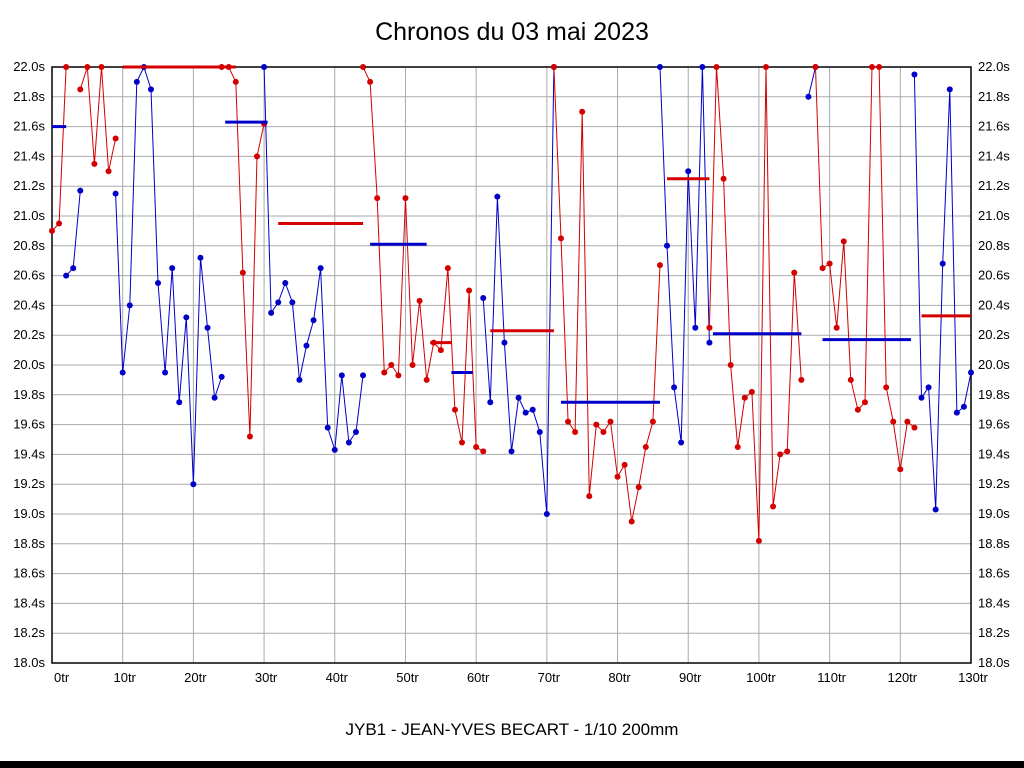 This screenshot has width=1024, height=768. Describe the element at coordinates (619, 677) in the screenshot. I see `svg-text: 80tr` at that location.